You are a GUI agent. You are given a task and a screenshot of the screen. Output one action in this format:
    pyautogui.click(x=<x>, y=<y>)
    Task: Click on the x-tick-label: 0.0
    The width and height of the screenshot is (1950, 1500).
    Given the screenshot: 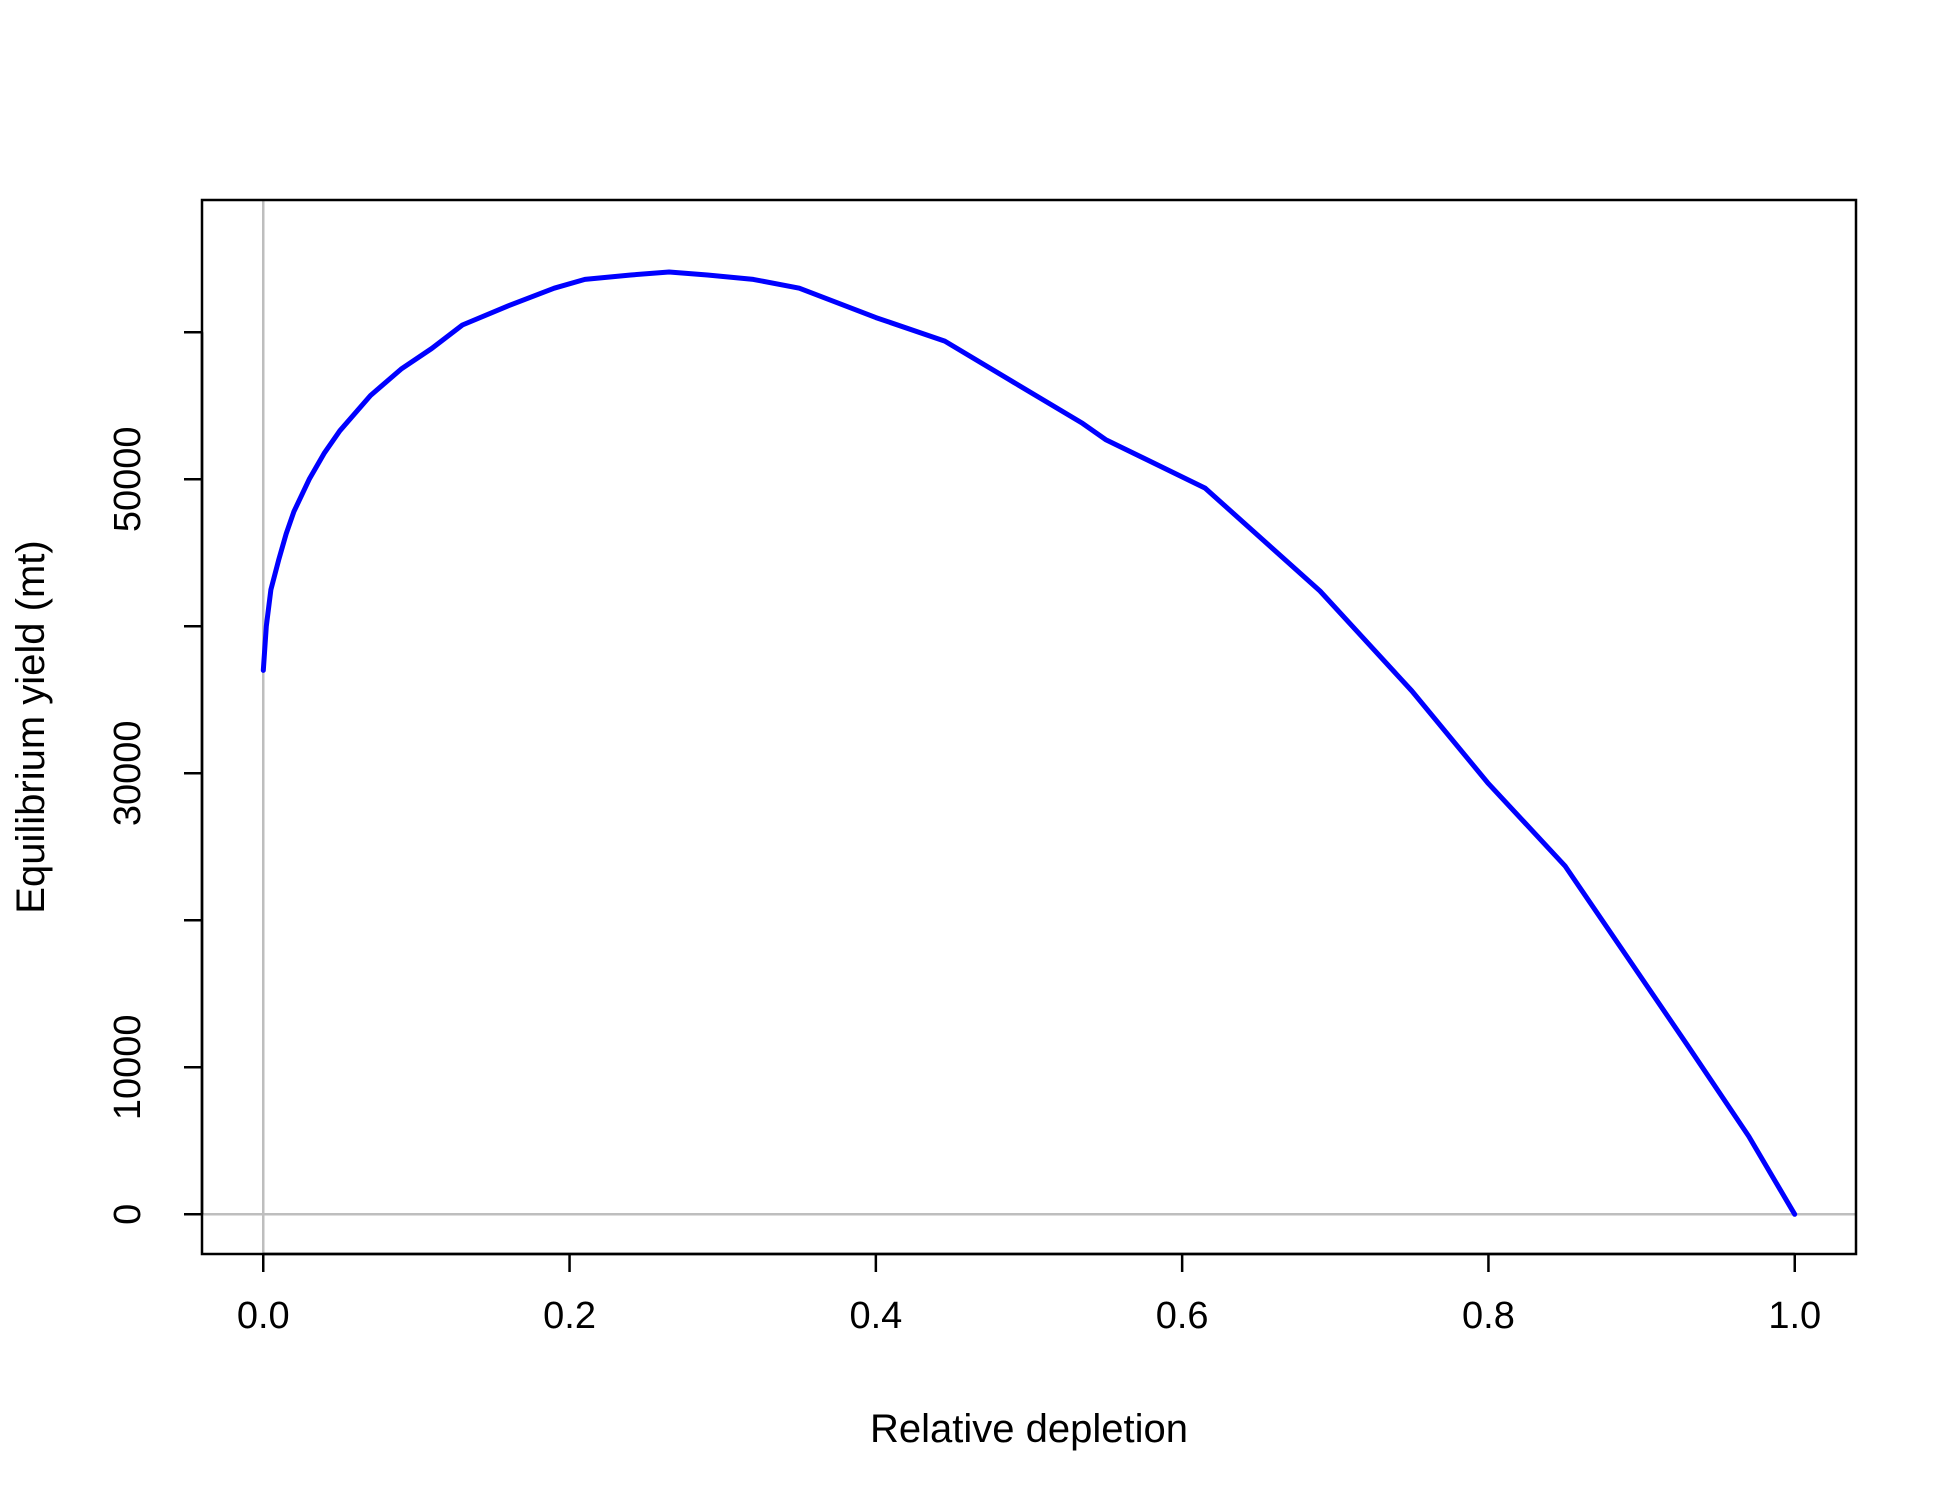 What is the action you would take?
    pyautogui.click(x=263, y=1316)
    